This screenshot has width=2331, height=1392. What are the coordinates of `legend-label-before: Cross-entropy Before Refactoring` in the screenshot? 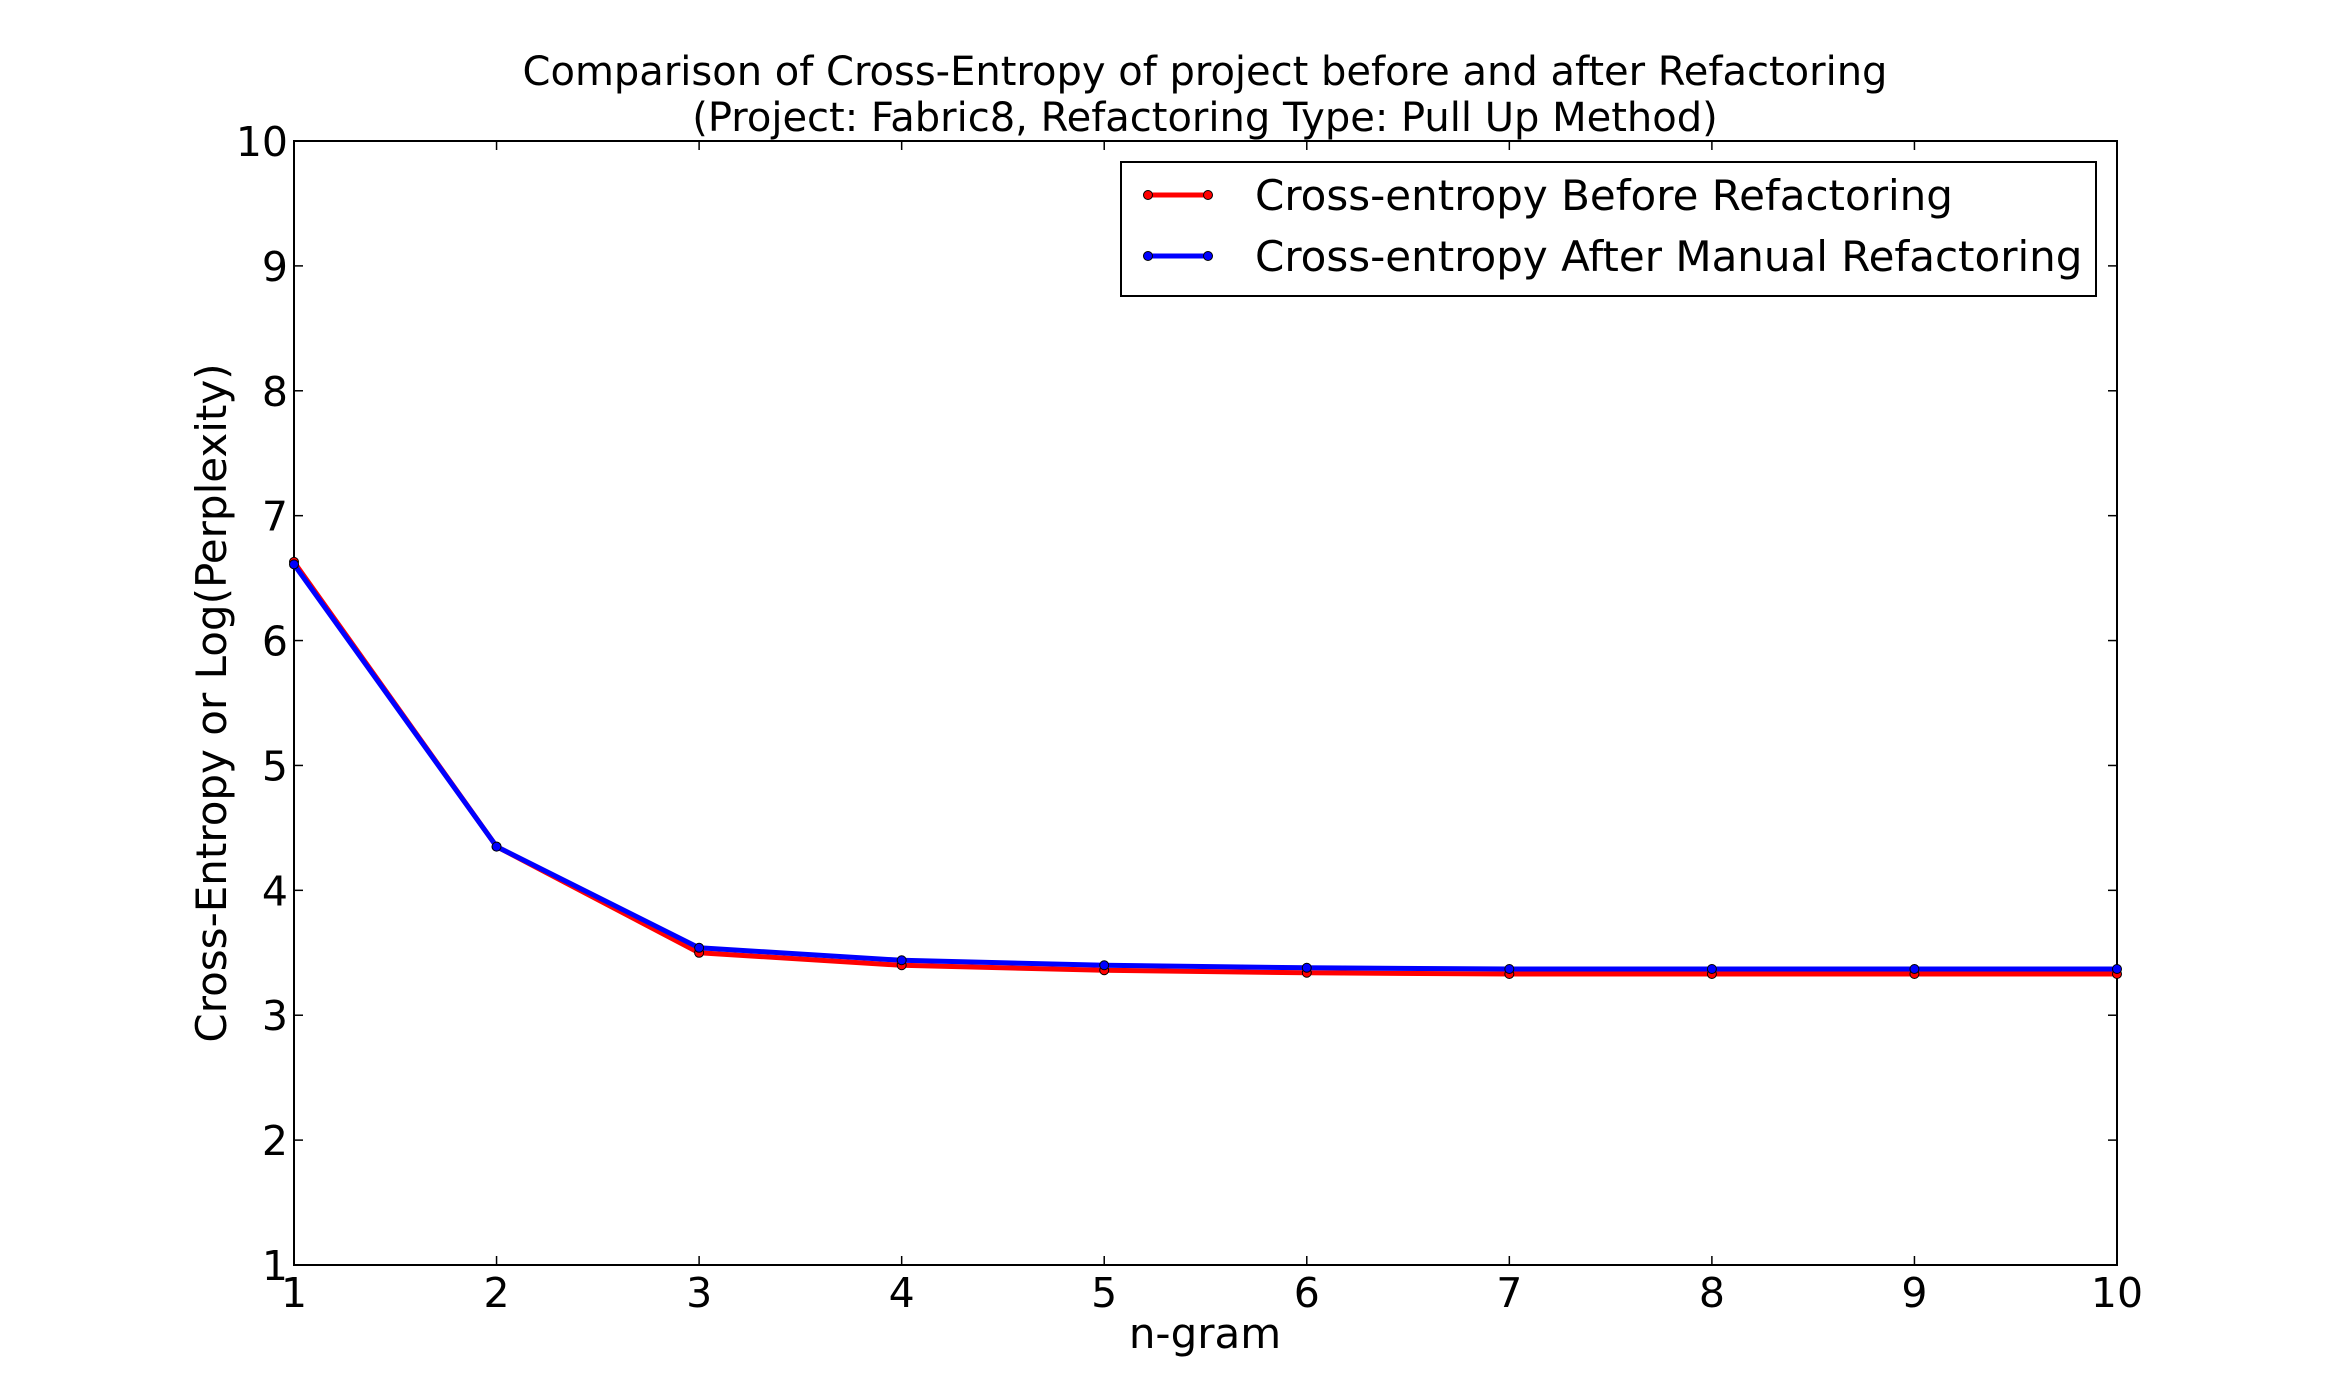 It's located at (1604, 195).